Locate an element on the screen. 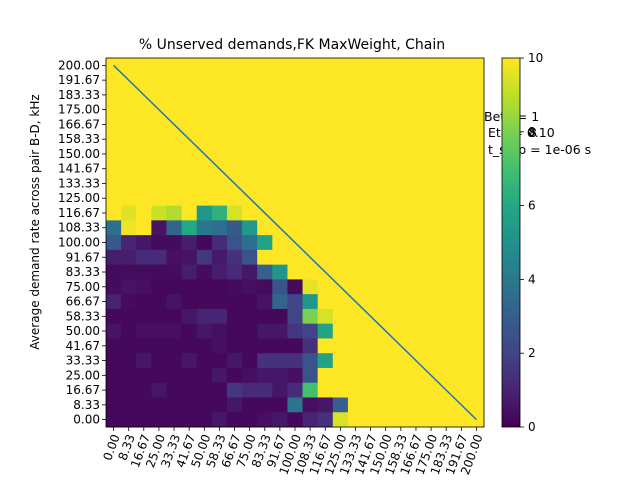 The height and width of the screenshot is (480, 640). y-tick-label: 175.00 is located at coordinates (79, 110).